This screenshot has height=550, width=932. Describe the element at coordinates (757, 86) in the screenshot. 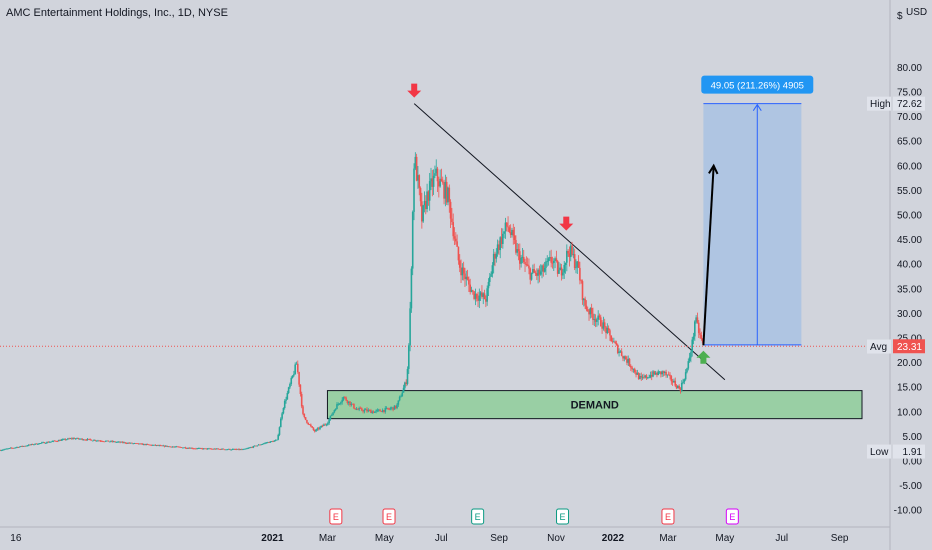

I see `target-label: 49.05 (211.26%) 4905` at that location.